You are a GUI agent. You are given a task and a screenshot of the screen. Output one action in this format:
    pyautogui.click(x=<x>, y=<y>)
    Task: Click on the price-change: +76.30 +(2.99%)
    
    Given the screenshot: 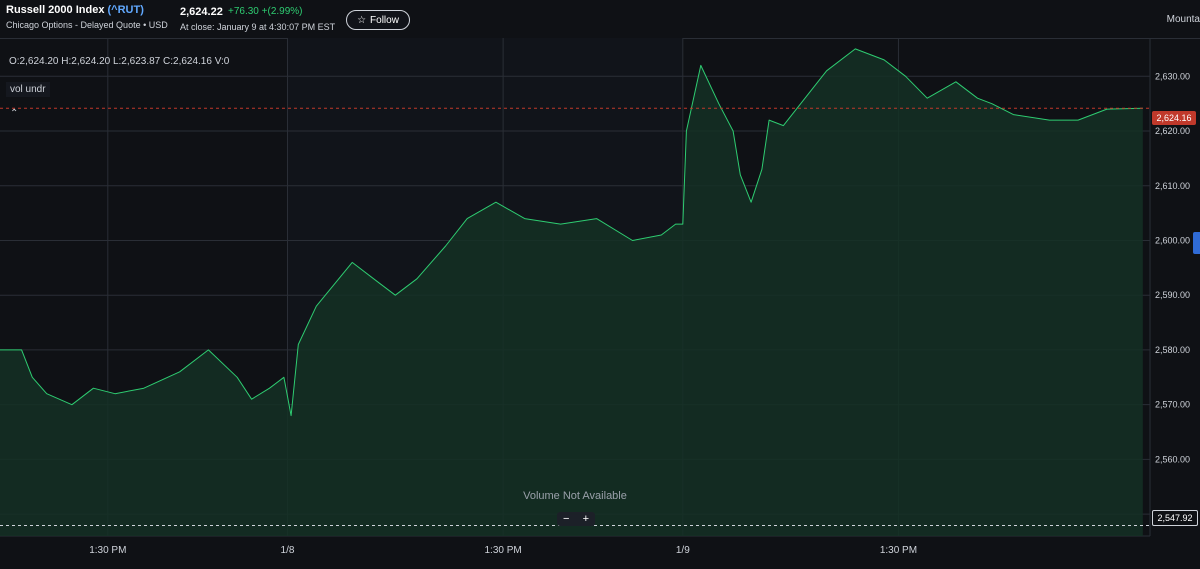 What is the action you would take?
    pyautogui.click(x=265, y=11)
    